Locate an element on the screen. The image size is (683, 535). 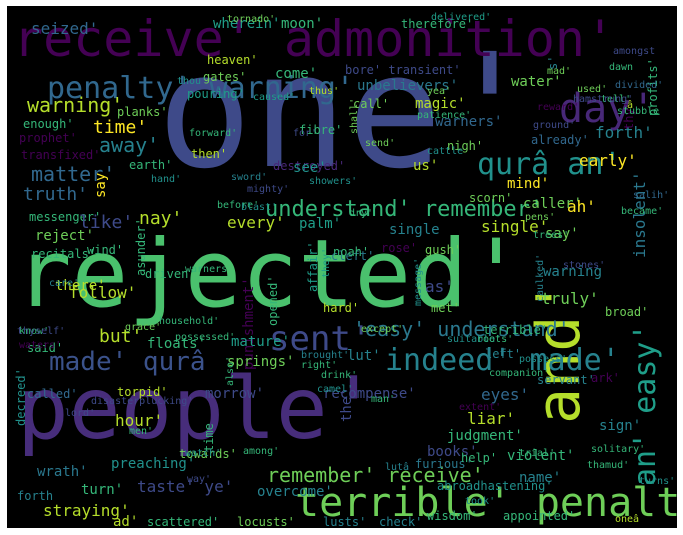
cloud-word: but' is located at coordinates (120, 336).